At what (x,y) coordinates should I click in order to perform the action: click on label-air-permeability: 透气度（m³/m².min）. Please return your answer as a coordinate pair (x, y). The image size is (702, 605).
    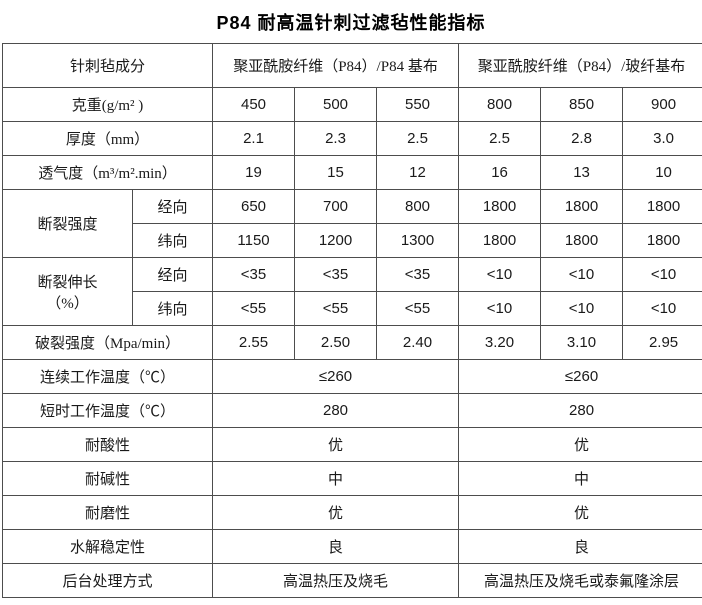
    Looking at the image, I should click on (107, 172).